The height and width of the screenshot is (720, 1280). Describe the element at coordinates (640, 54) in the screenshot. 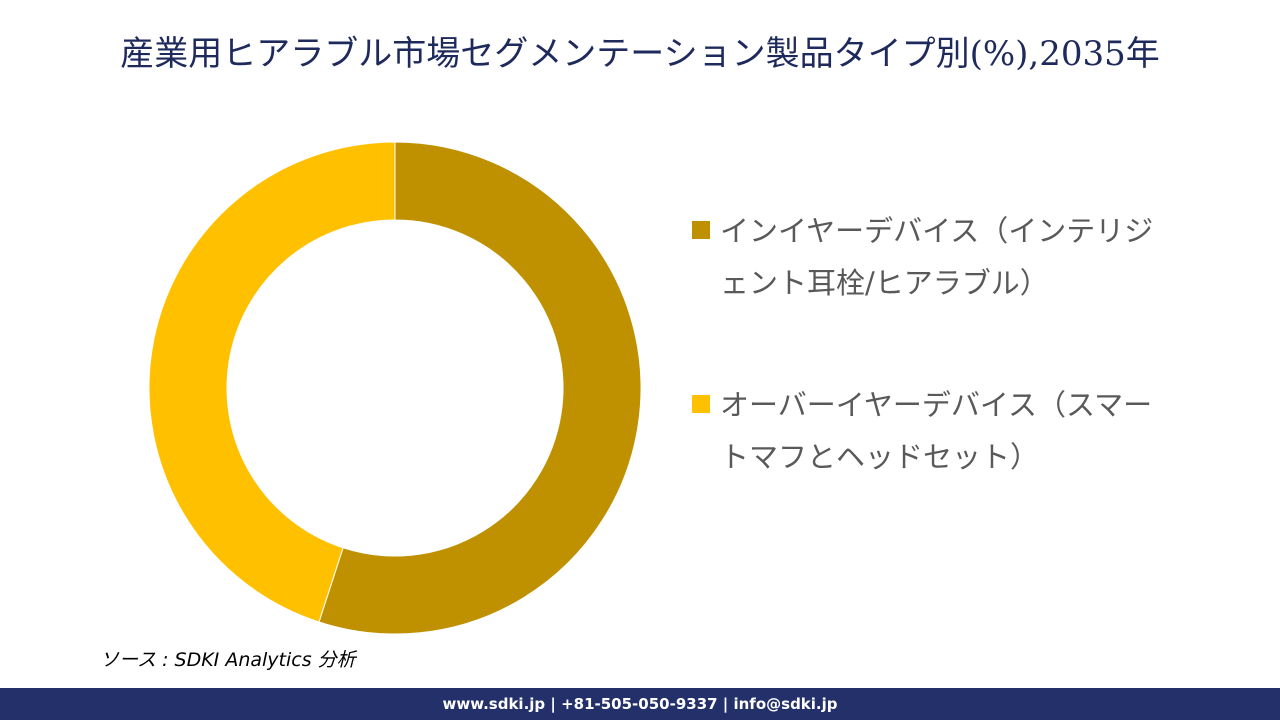

I see `chart-title: 産業用ヒアラブル市場セグメンテーション製品タイプ別(%),2035年` at that location.